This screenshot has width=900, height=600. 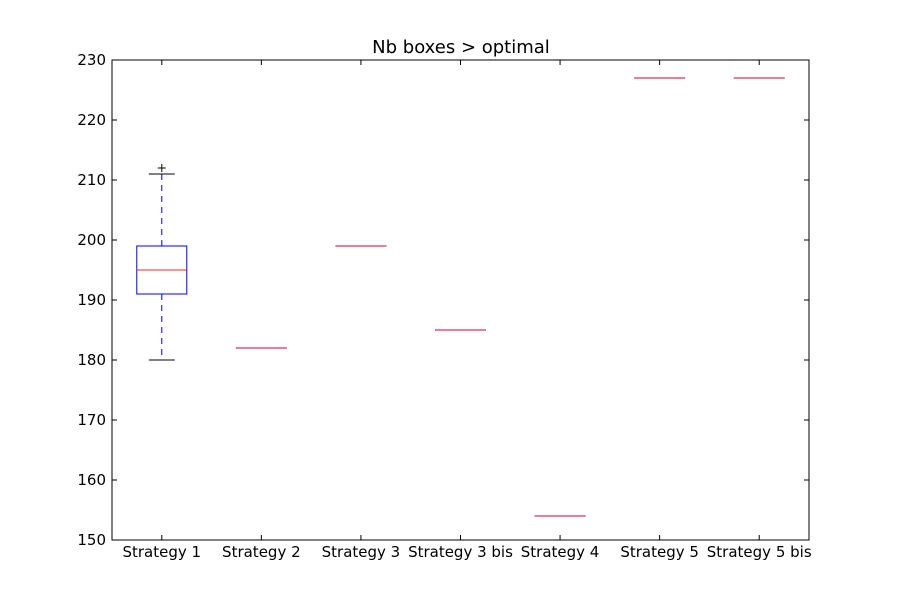 What do you see at coordinates (759, 552) in the screenshot?
I see `x-tick-label: Strategy 5 bis` at bounding box center [759, 552].